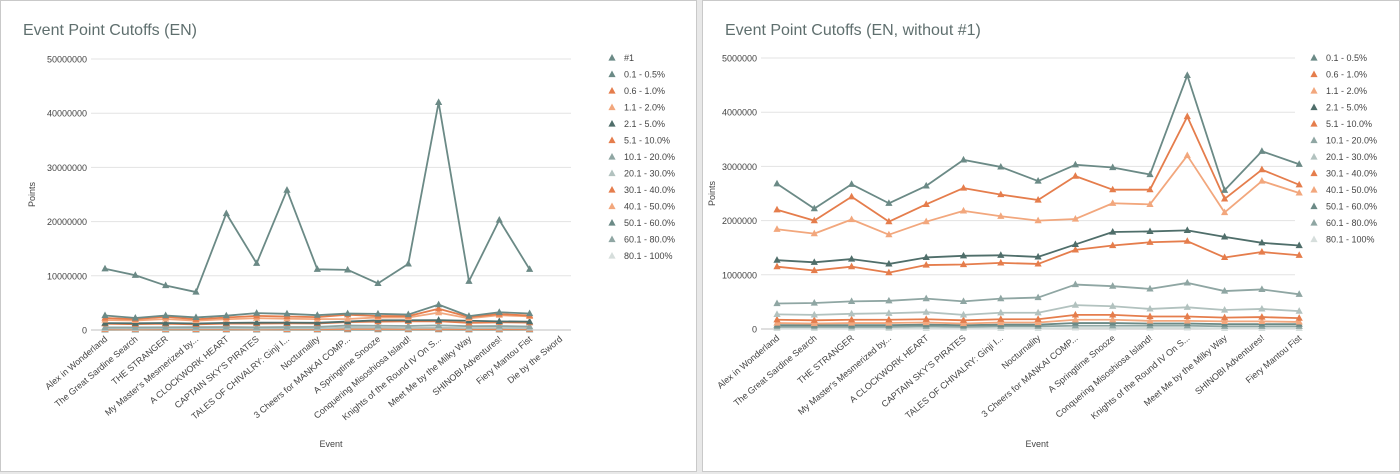  What do you see at coordinates (649, 223) in the screenshot?
I see `legend-label: 50.1 - 60.0%` at bounding box center [649, 223].